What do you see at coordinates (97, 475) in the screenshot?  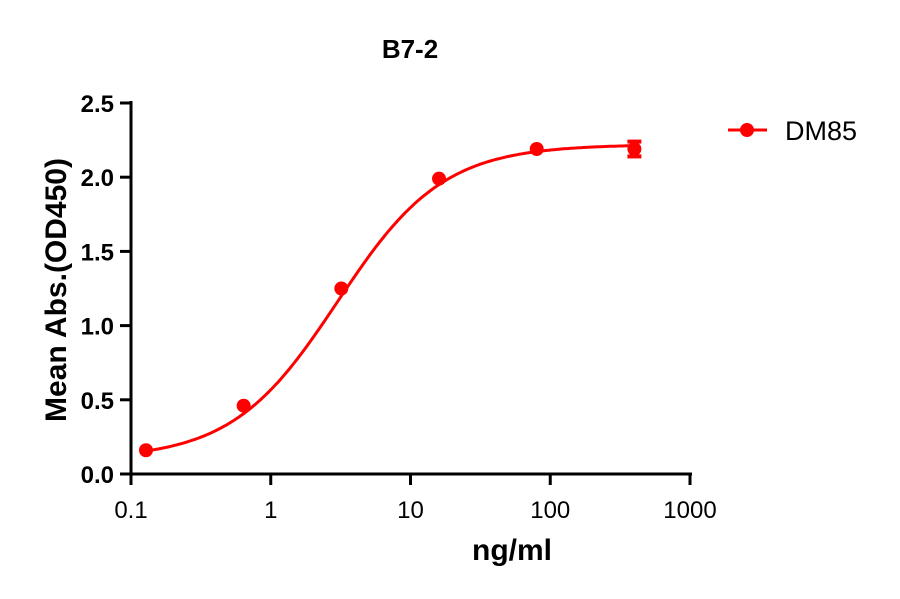 I see `y-tick-label: 0.0` at bounding box center [97, 475].